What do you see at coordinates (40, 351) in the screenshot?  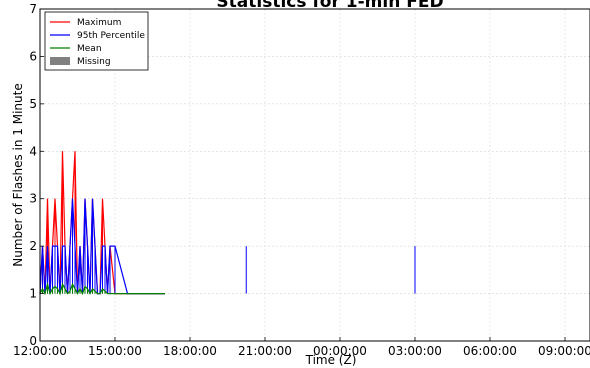 I see `x-tick-label: 12:00:00` at bounding box center [40, 351].